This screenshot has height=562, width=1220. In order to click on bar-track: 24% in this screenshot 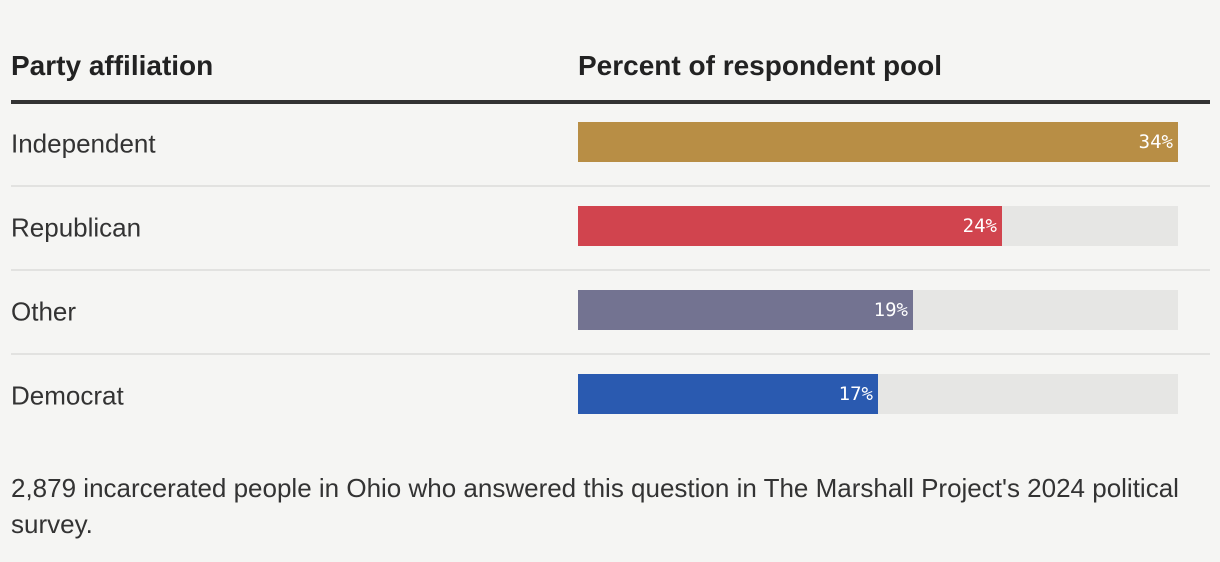, I will do `click(878, 226)`.